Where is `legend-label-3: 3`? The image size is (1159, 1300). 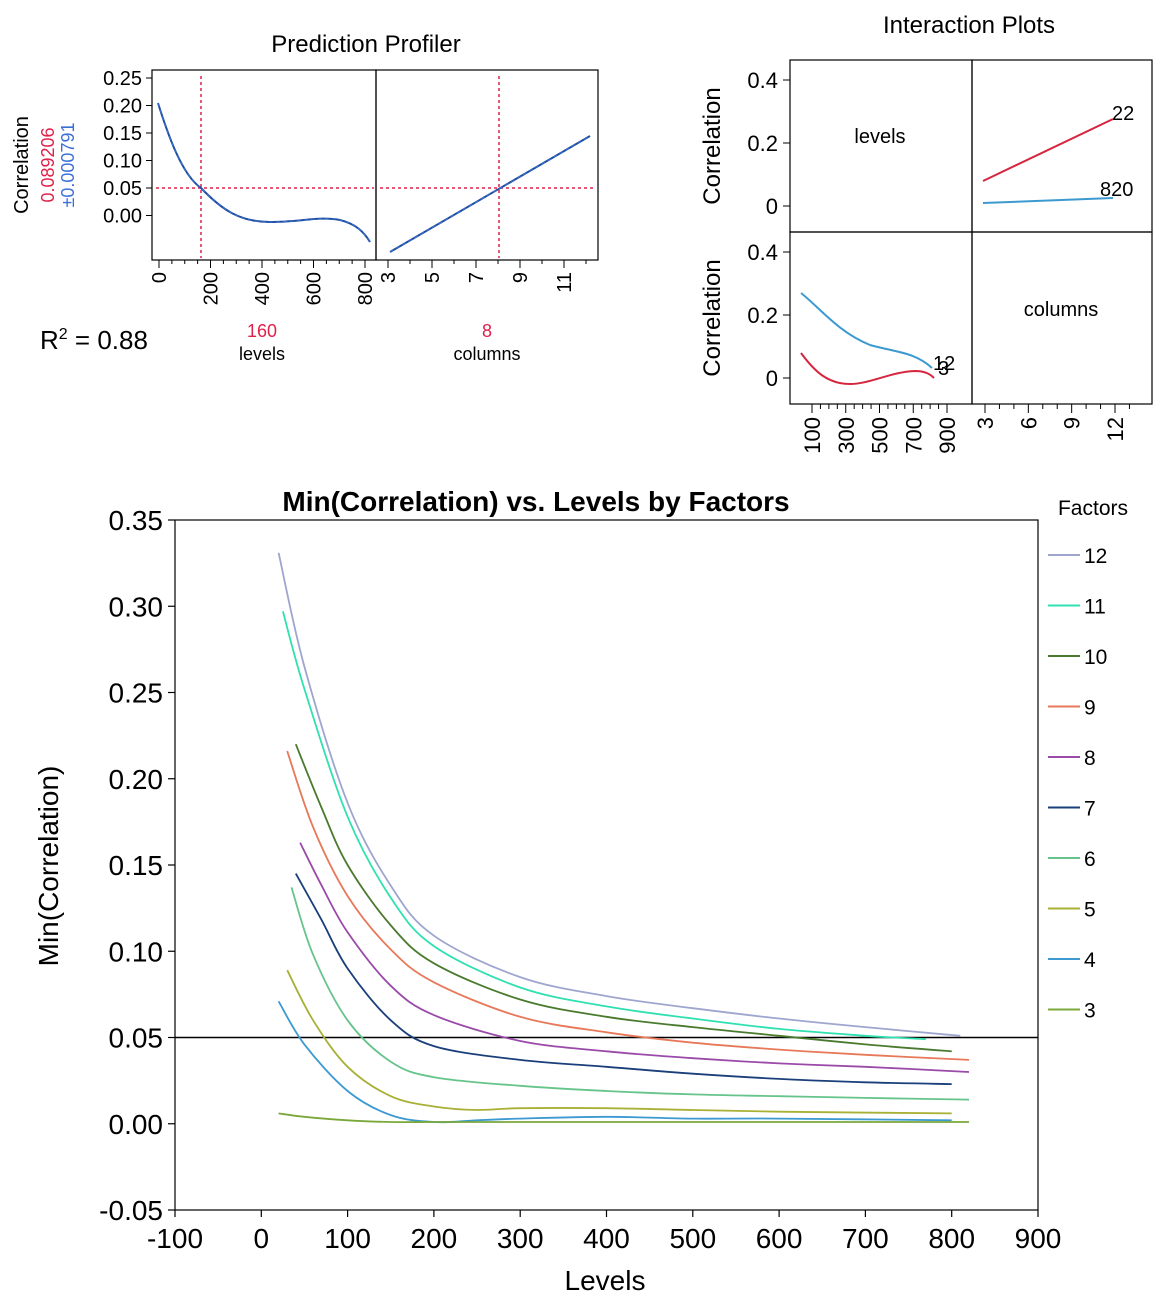
legend-label-3: 3 is located at coordinates (1090, 1011).